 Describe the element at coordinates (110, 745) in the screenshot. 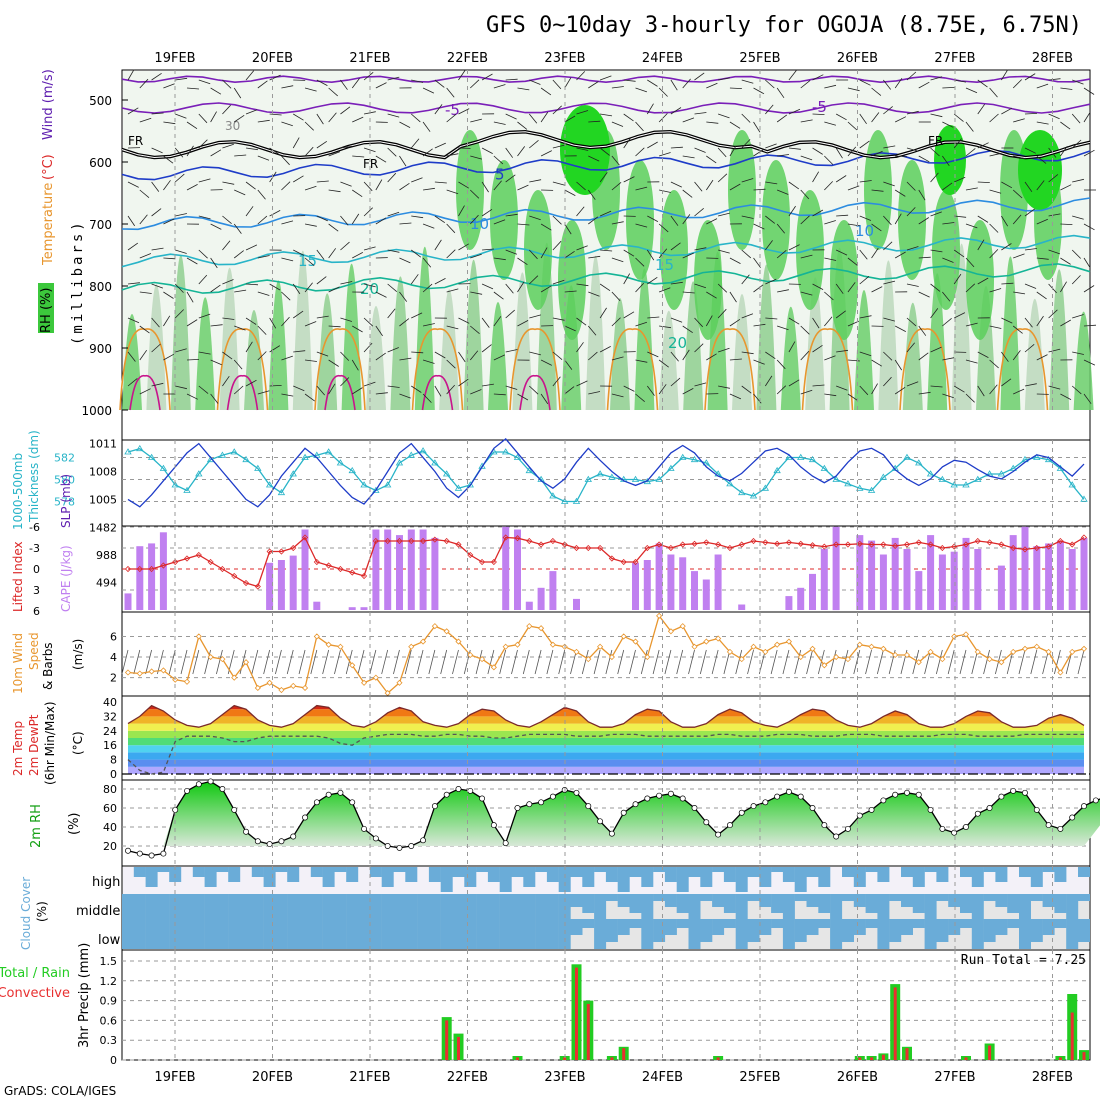

I see `temp-tick-16: 16` at that location.